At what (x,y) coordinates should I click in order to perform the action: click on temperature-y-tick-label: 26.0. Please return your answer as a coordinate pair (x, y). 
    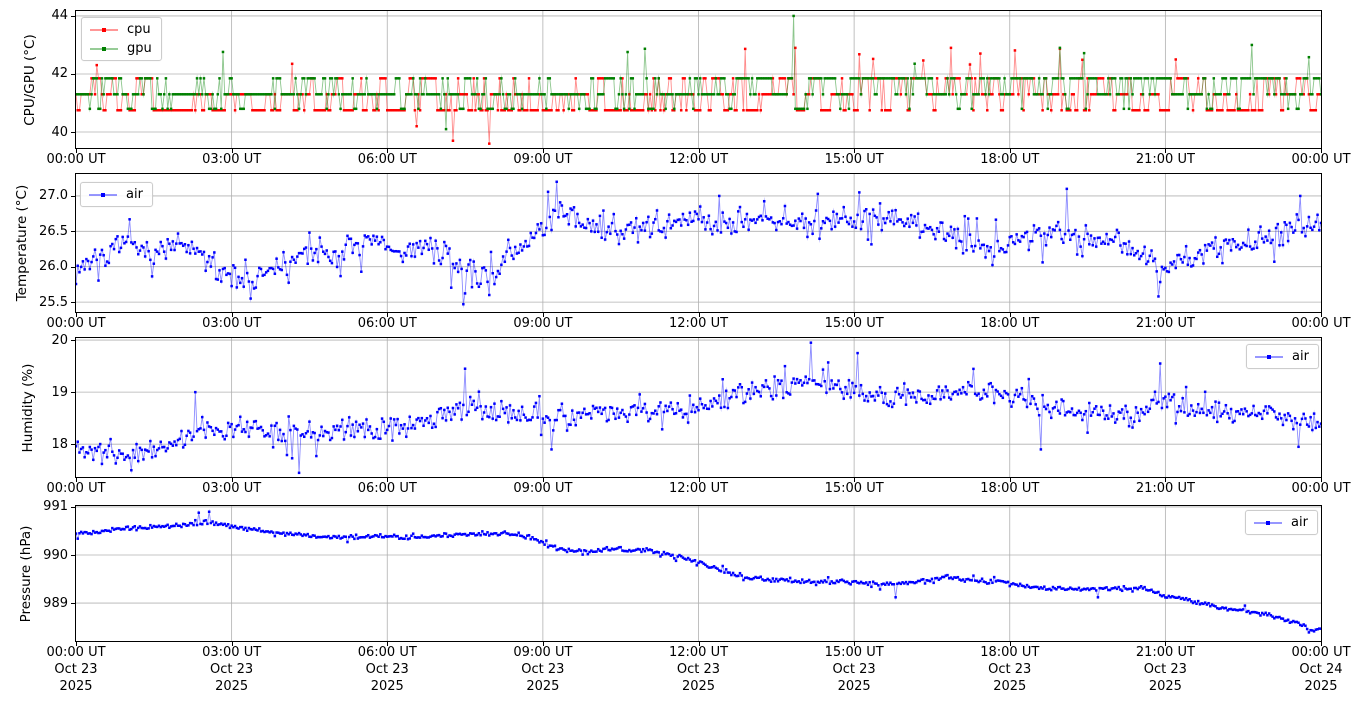
    Looking at the image, I should click on (53, 267).